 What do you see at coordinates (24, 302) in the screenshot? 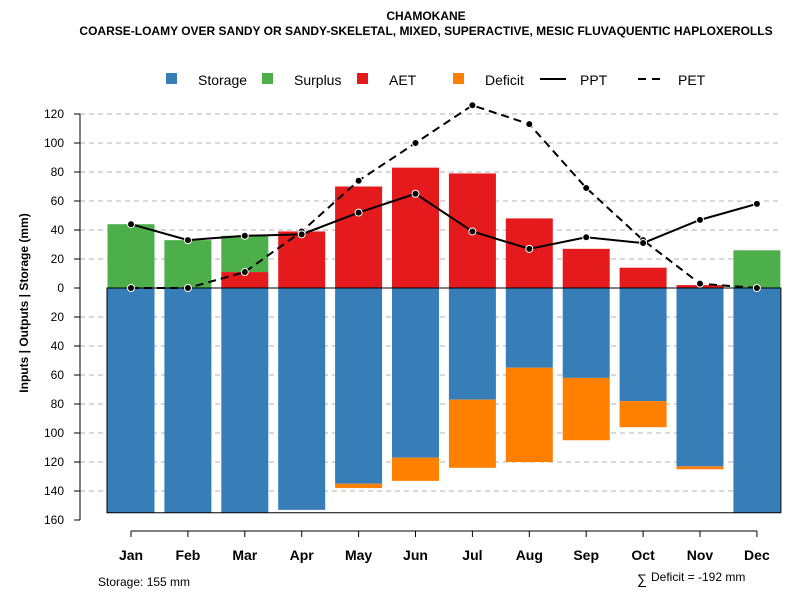
I see `y-axis-title: Inputs | Outputs | Storage (mm)` at bounding box center [24, 302].